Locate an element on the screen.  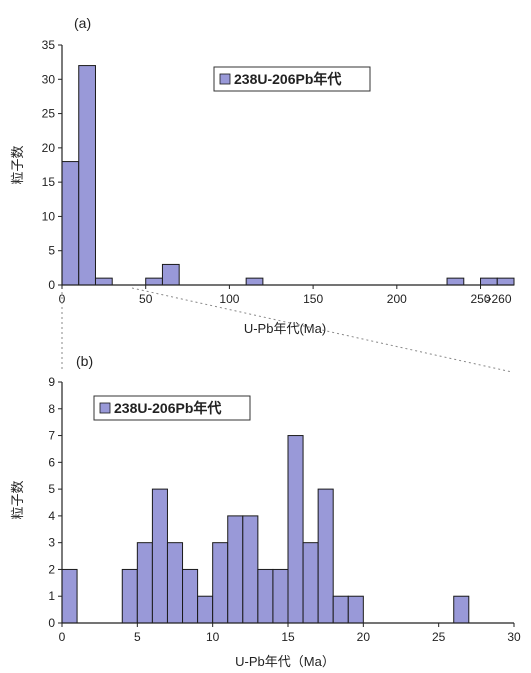
panel-a-y-tick-label: 0 is located at coordinates (51, 285).